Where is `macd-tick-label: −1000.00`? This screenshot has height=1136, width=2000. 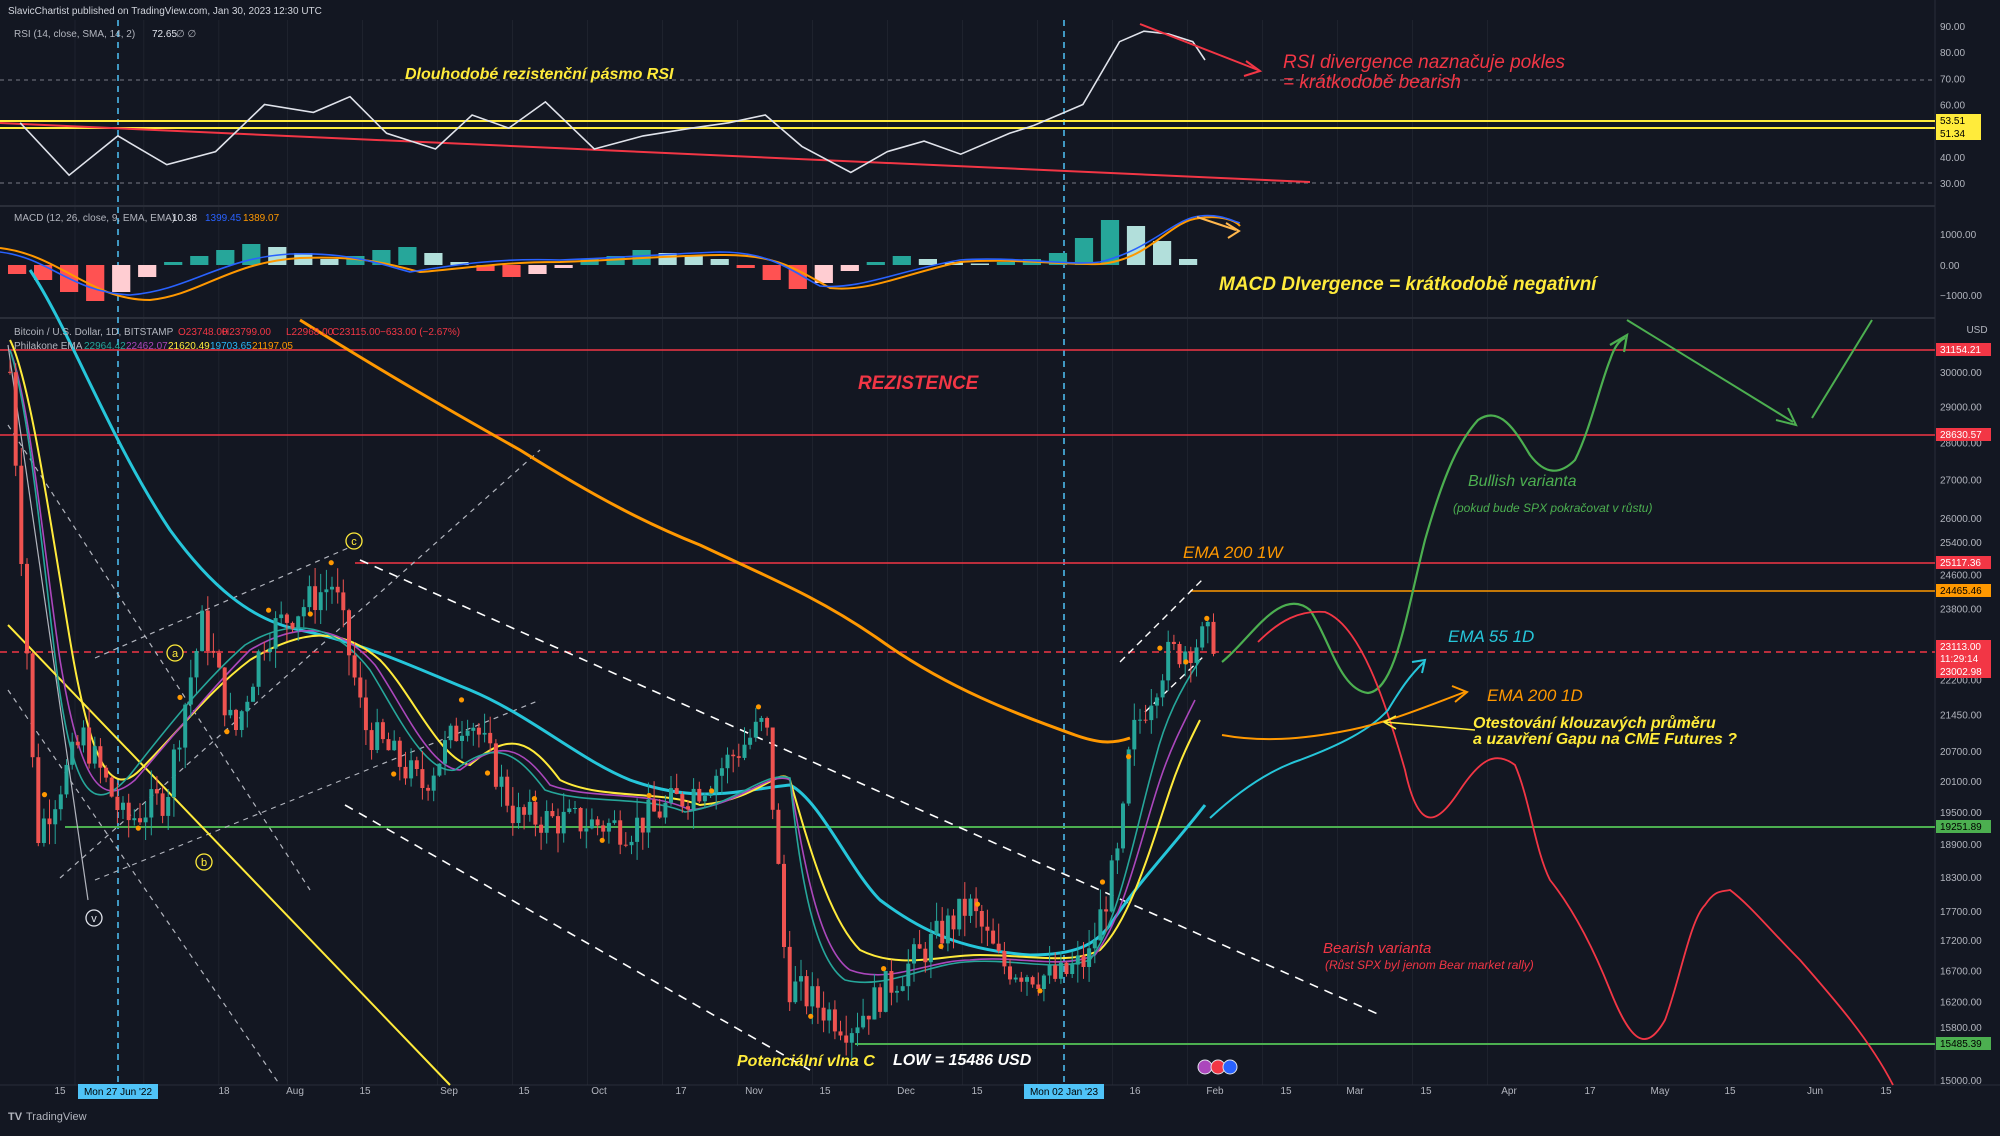 macd-tick-label: −1000.00 is located at coordinates (1961, 296).